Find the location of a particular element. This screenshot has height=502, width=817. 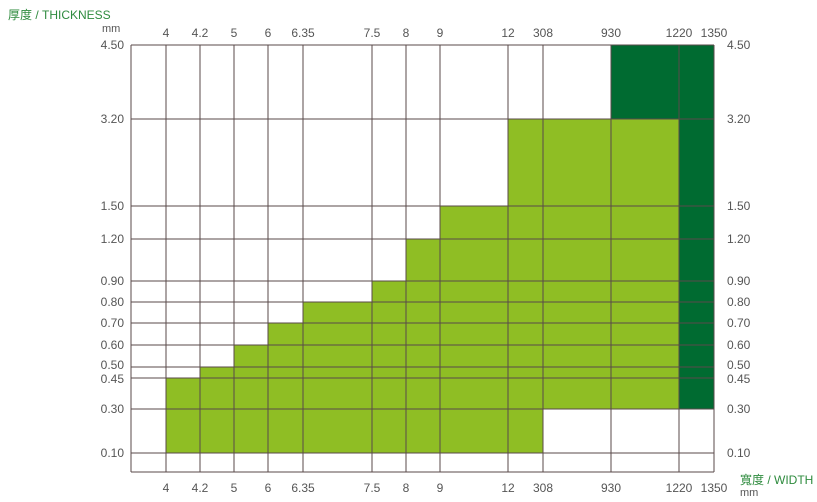

x-tick-bottom-5: 7.5 is located at coordinates (372, 488).